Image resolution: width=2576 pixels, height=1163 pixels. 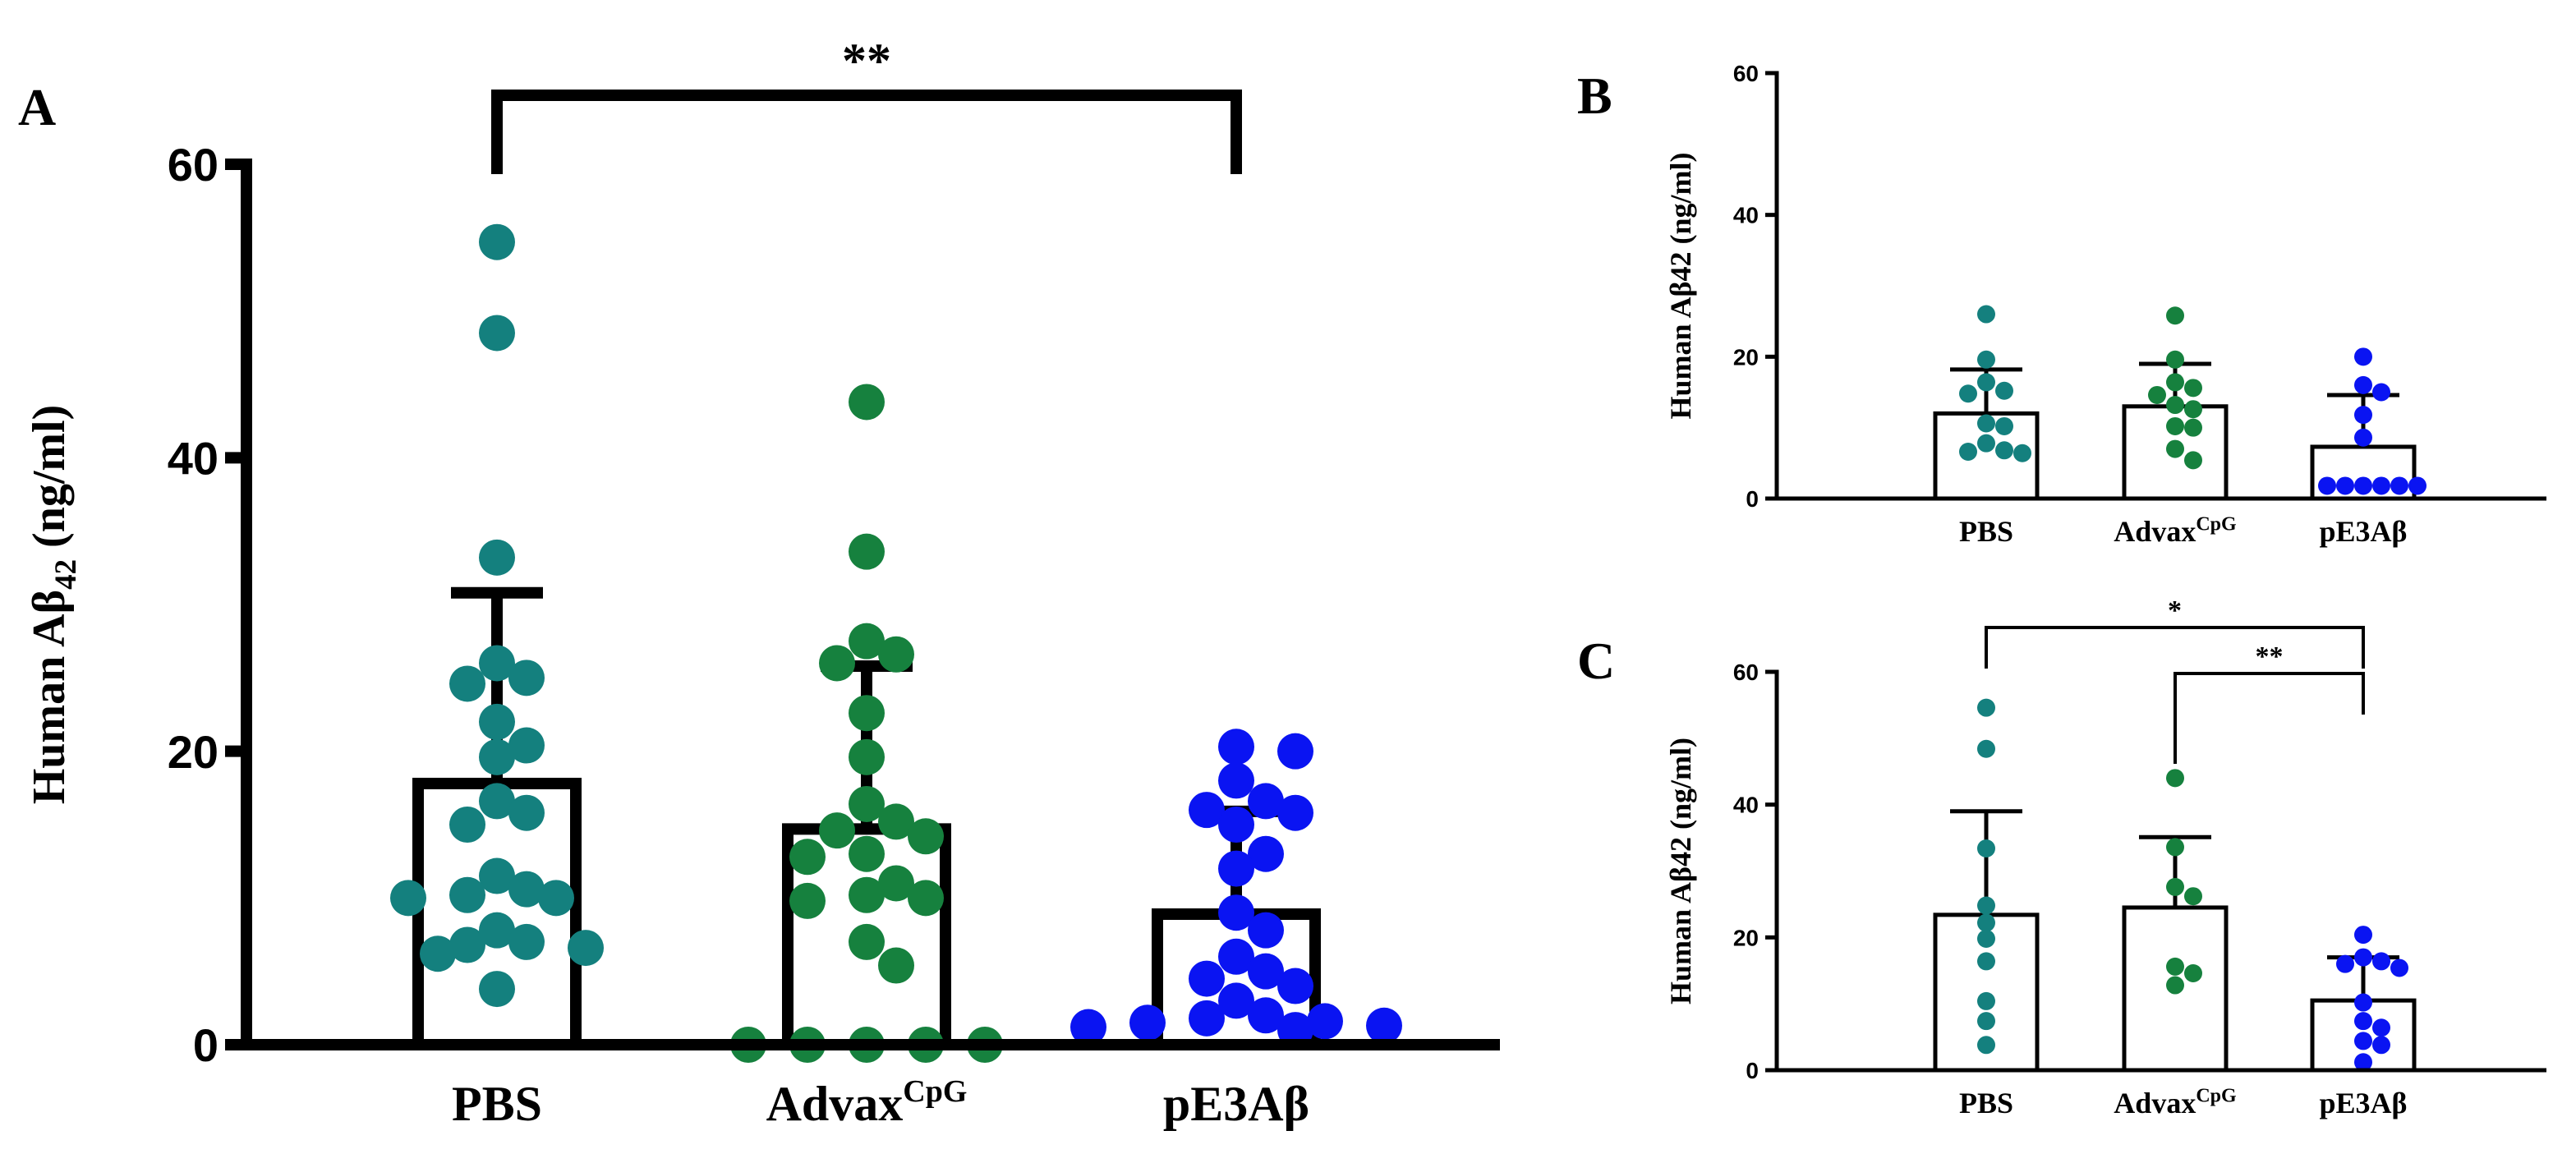 I want to click on significance-label-text: *, so click(x=2175, y=610).